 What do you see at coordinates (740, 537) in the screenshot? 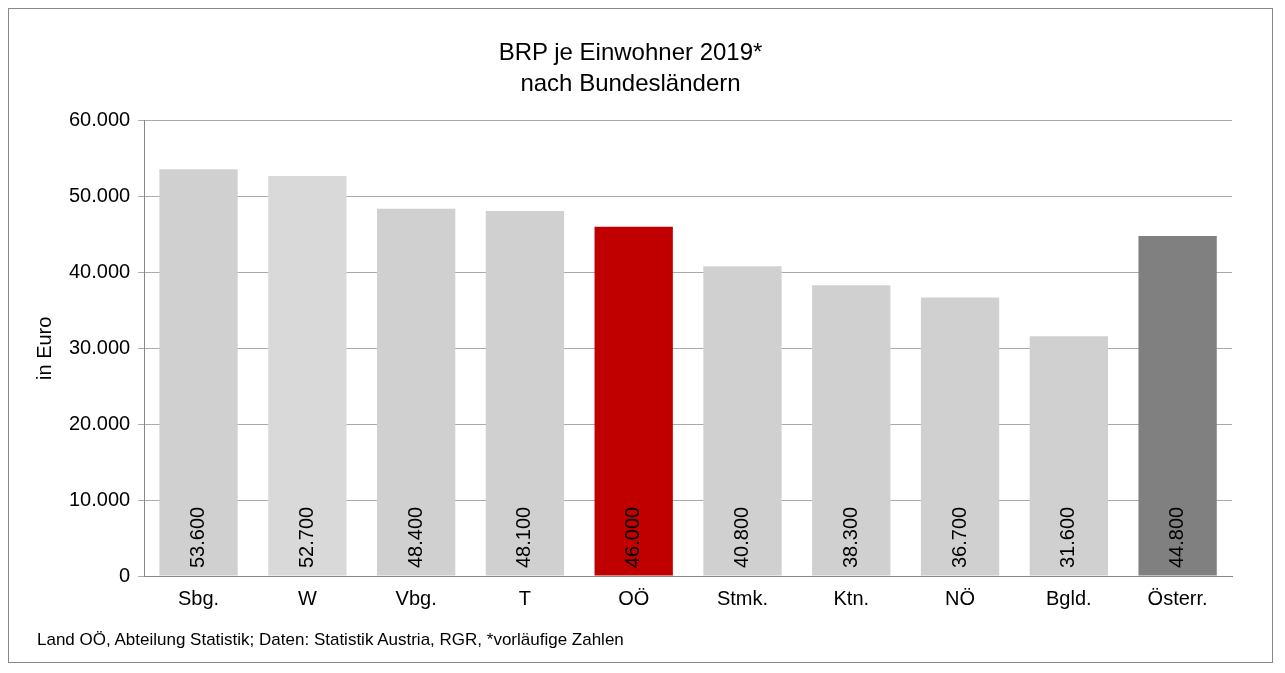
I see `data-label: 40.800` at bounding box center [740, 537].